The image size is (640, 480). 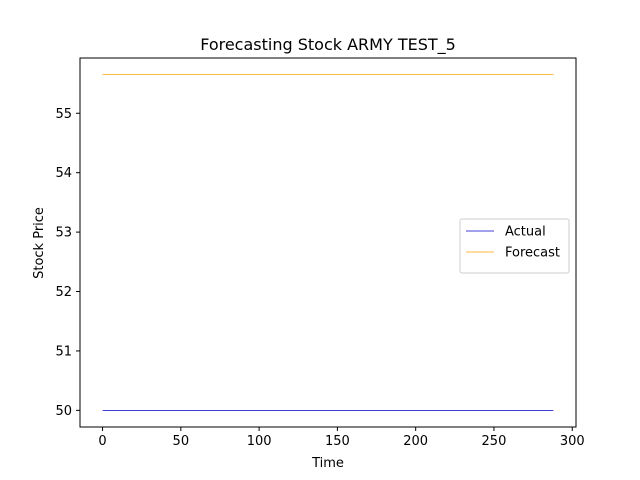 I want to click on y-tick-label: 51, so click(x=63, y=351).